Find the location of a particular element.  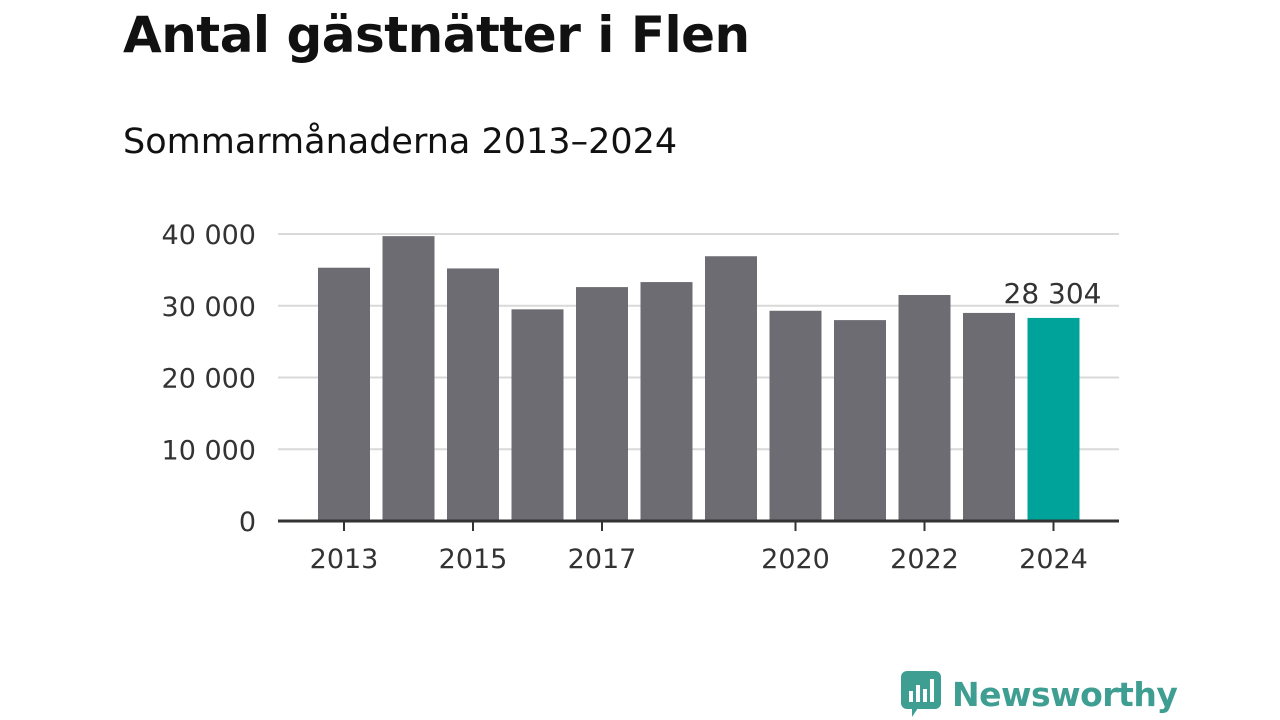

bar-2015 is located at coordinates (473, 394).